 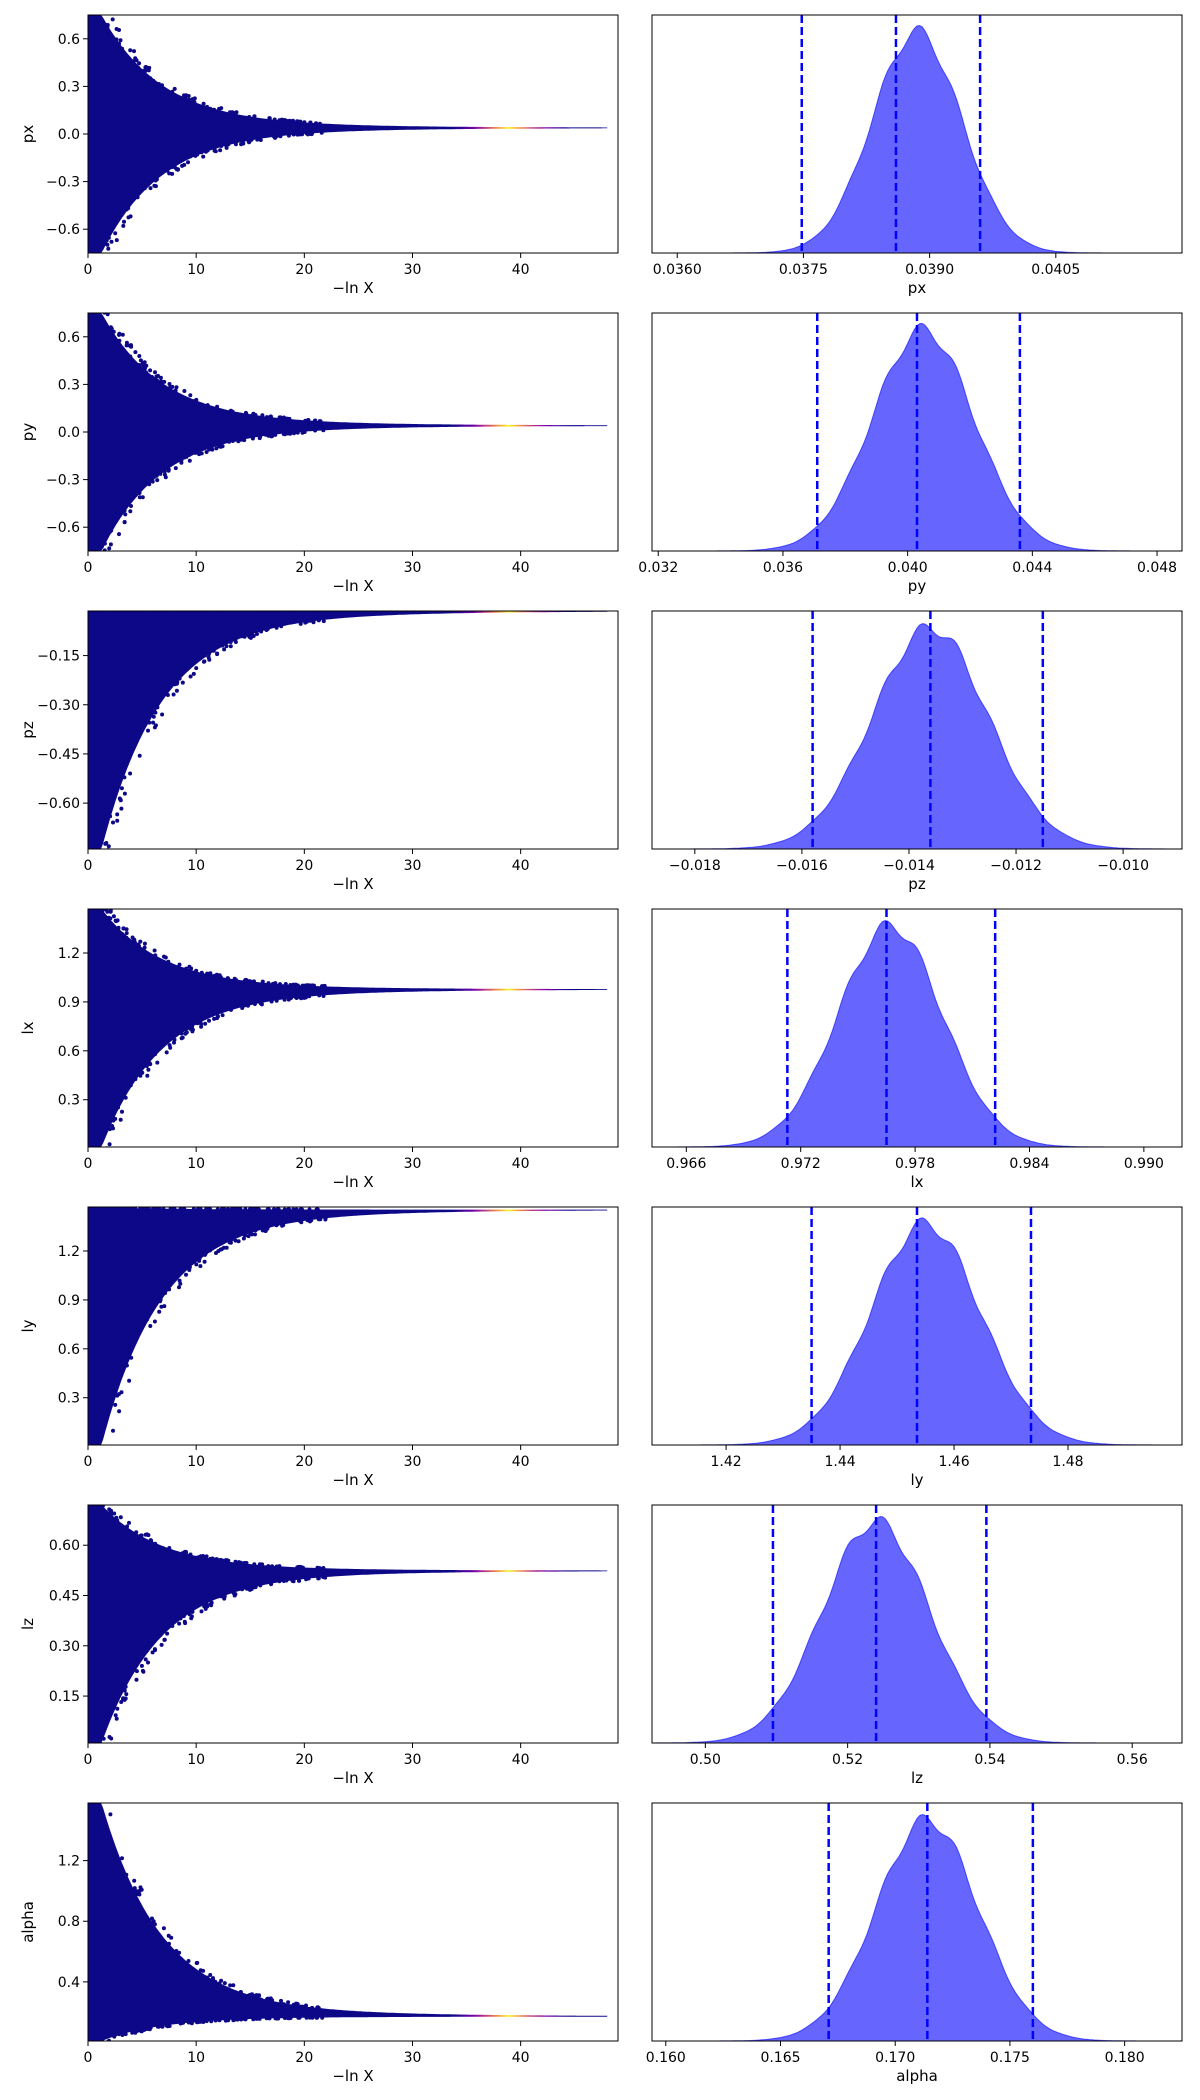 I want to click on x-tick-label: 0.044, so click(x=1032, y=568).